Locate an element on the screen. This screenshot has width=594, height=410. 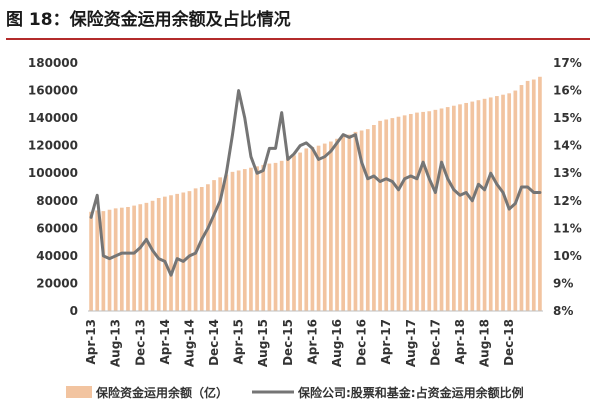
x-tick-label: Apr-16 is located at coordinates (312, 341).